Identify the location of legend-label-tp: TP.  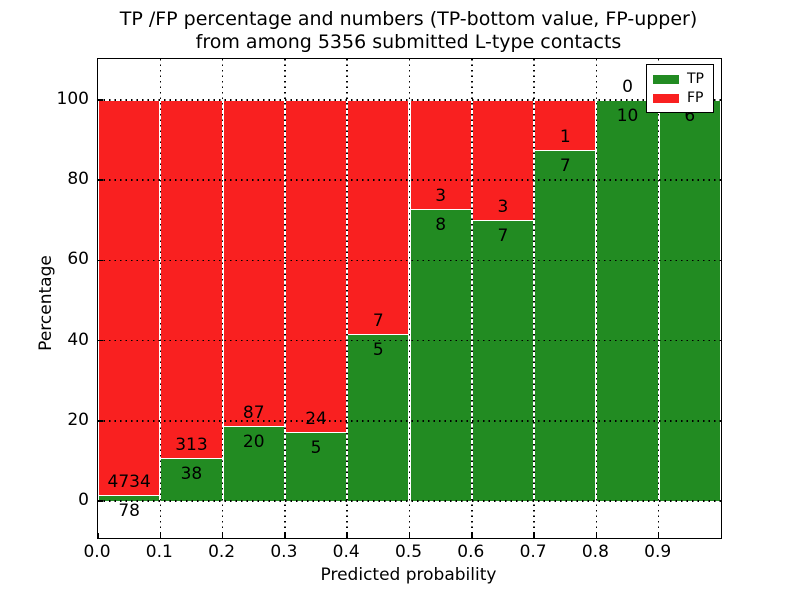
(695, 79).